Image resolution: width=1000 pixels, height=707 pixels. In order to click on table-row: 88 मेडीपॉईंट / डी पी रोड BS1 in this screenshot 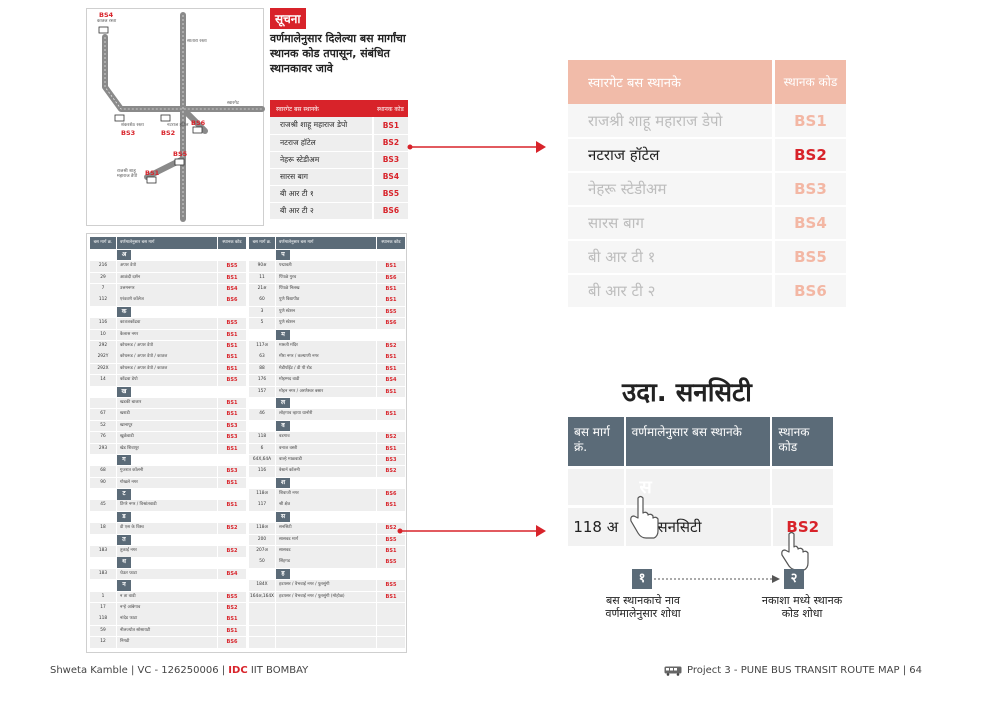, I will do `click(327, 369)`.